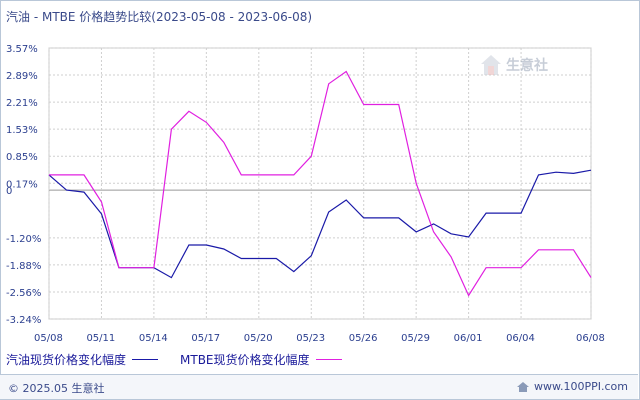  What do you see at coordinates (145, 359) in the screenshot?
I see `legend-swatch-gasoline` at bounding box center [145, 359].